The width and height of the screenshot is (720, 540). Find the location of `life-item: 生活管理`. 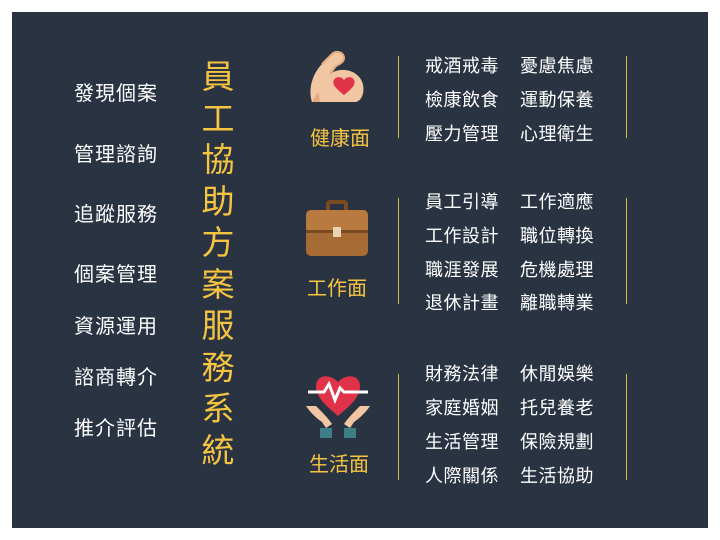

life-item: 生活管理 is located at coordinates (462, 442).